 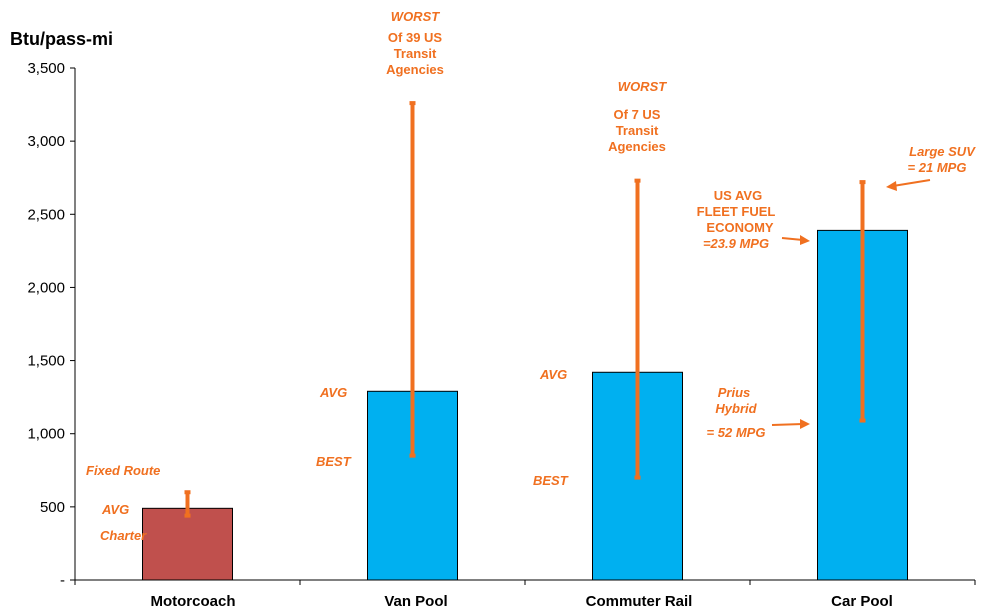 What do you see at coordinates (736, 408) in the screenshot?
I see `annotation-prius: Hybrid` at bounding box center [736, 408].